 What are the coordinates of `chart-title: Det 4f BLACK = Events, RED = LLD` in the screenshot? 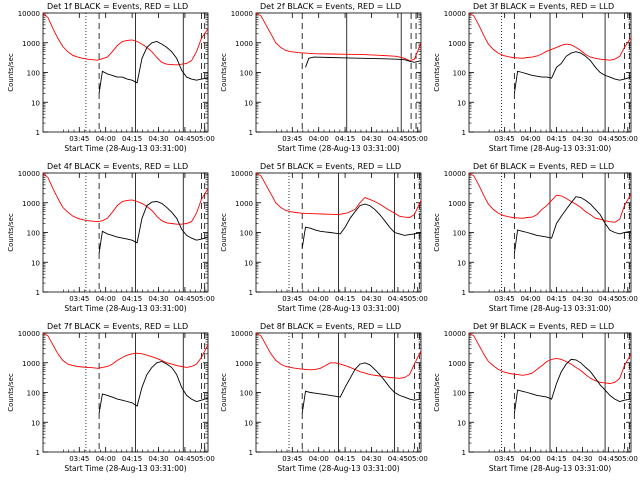 It's located at (117, 166).